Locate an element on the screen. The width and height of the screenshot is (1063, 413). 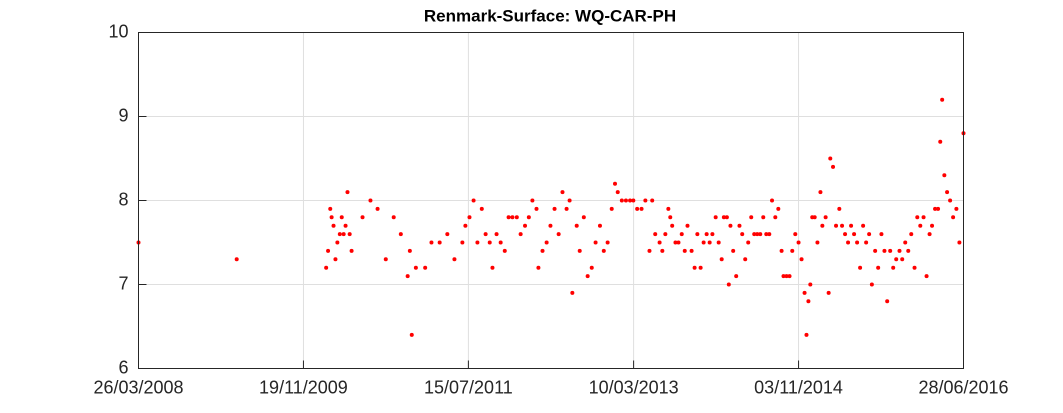
x-tick-label: 10/03/2013 is located at coordinates (634, 387).